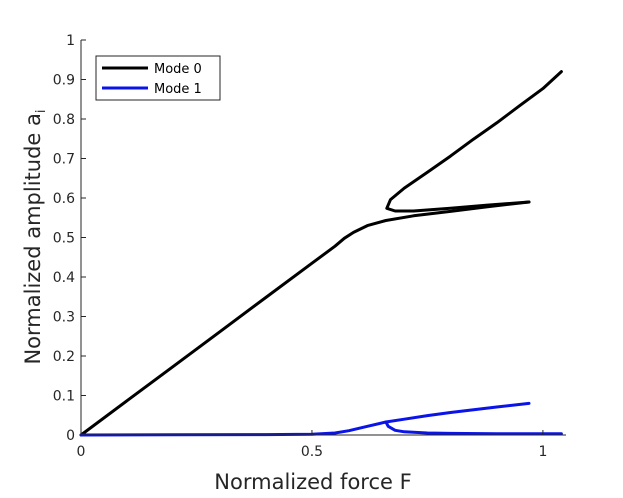 The image size is (623, 498). Describe the element at coordinates (312, 482) in the screenshot. I see `x-axis-title: Normalized force F` at that location.